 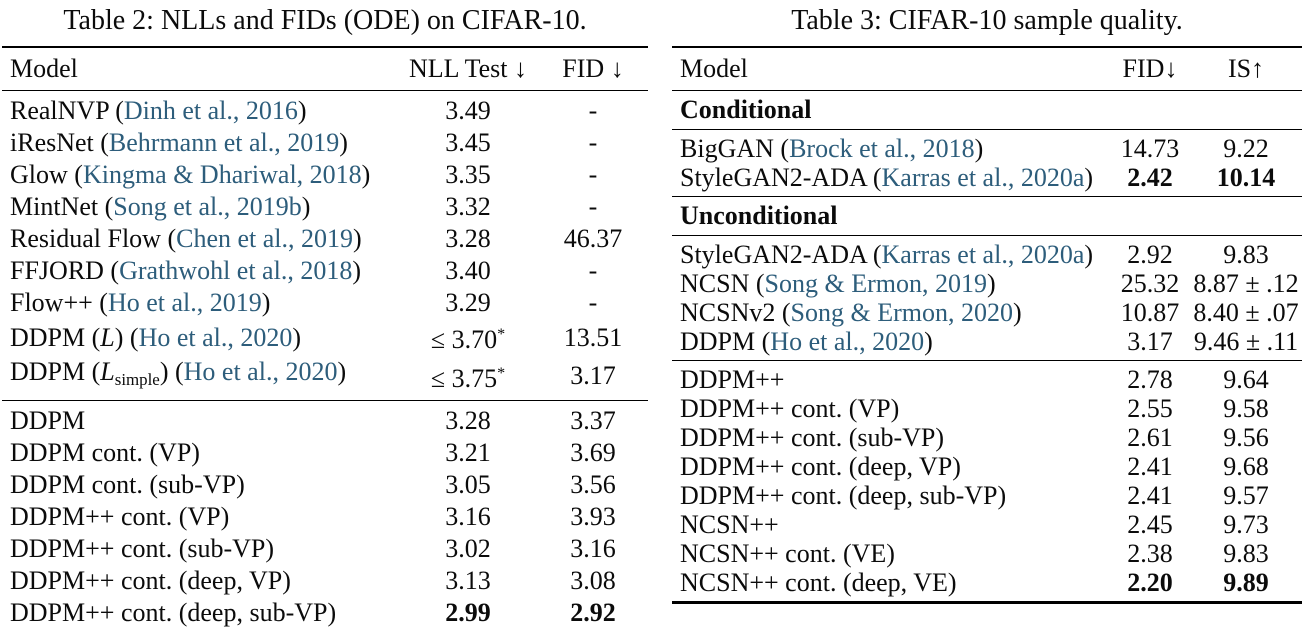 I want to click on model-cell: Residual Flow (Chen et al., 2019), so click(x=200, y=239).